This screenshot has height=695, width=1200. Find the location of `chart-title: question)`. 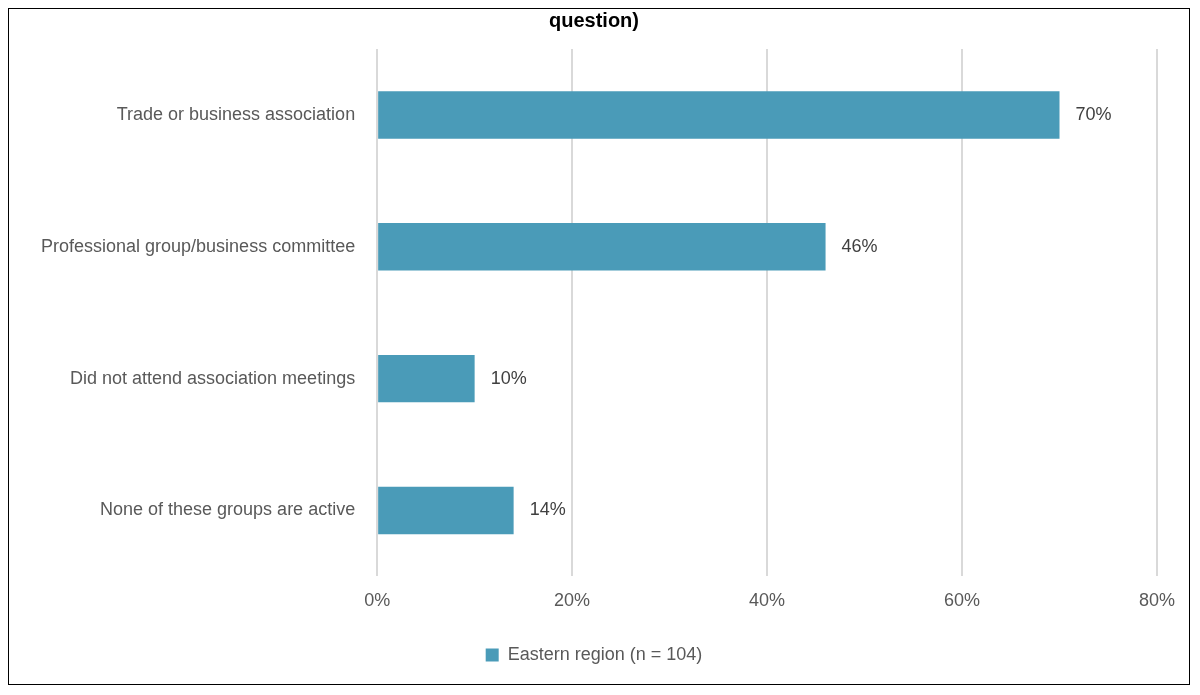

chart-title: question) is located at coordinates (594, 19).